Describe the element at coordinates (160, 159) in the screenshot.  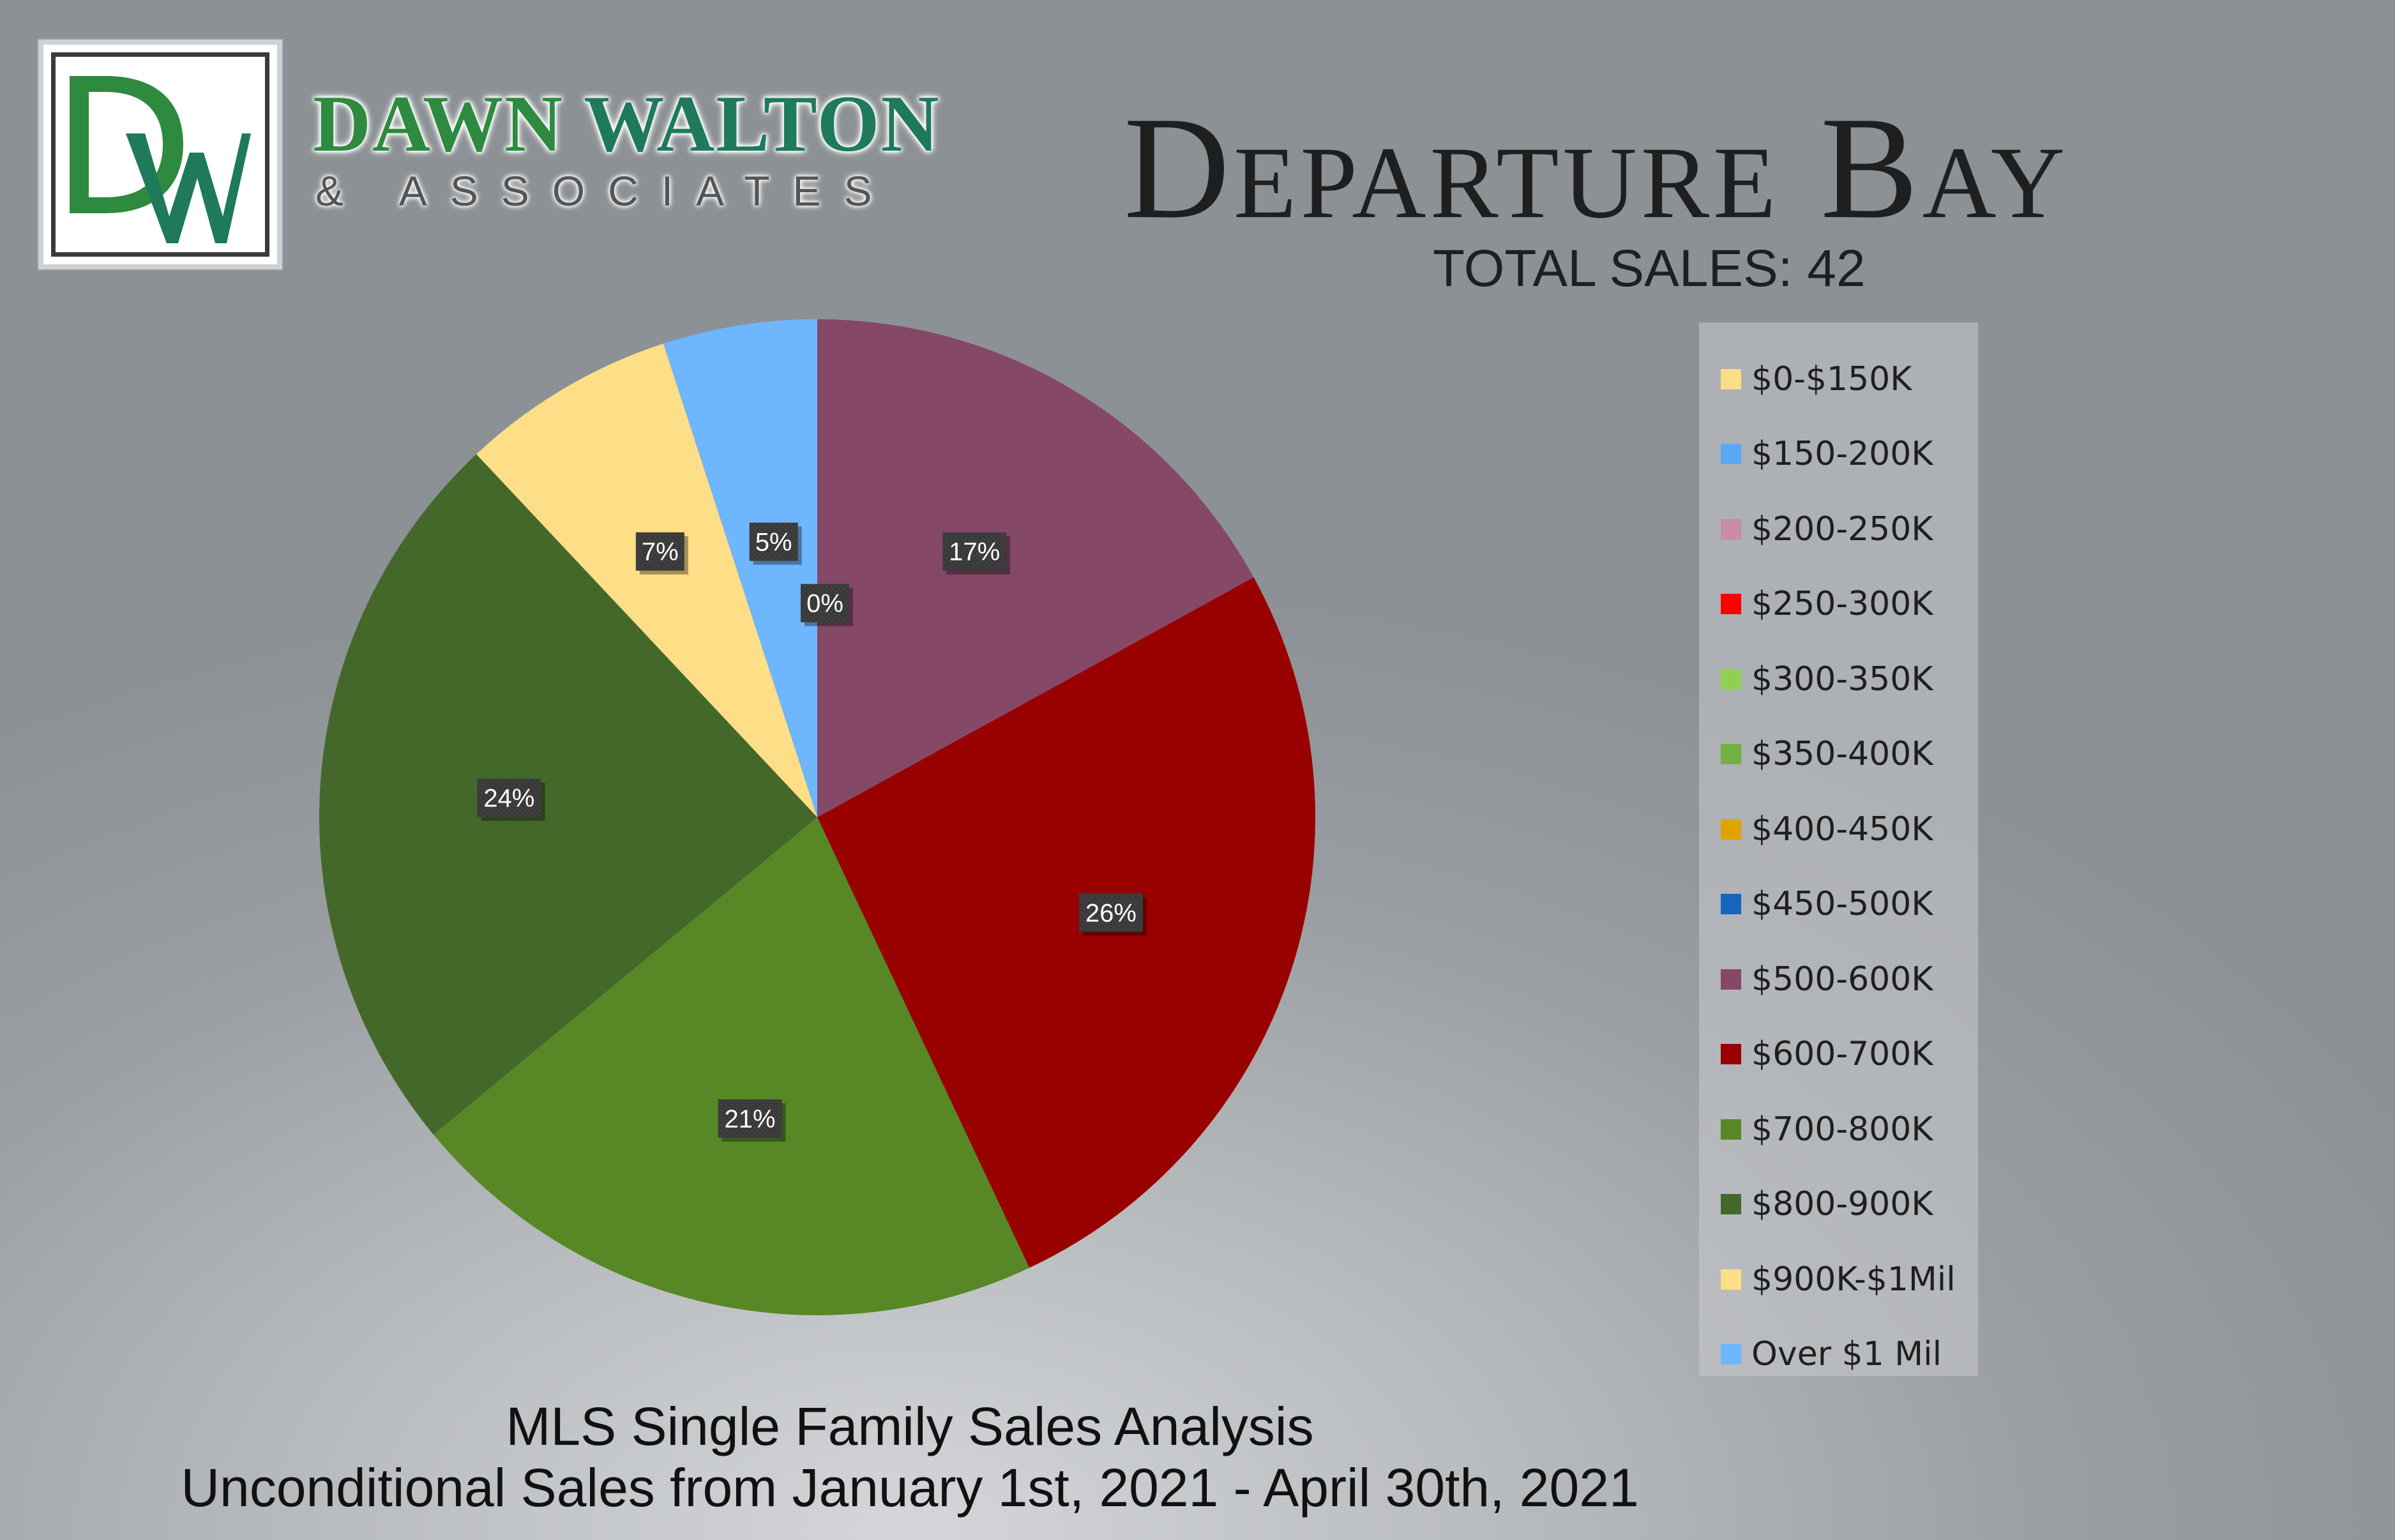
I see `logo-dw-mark` at that location.